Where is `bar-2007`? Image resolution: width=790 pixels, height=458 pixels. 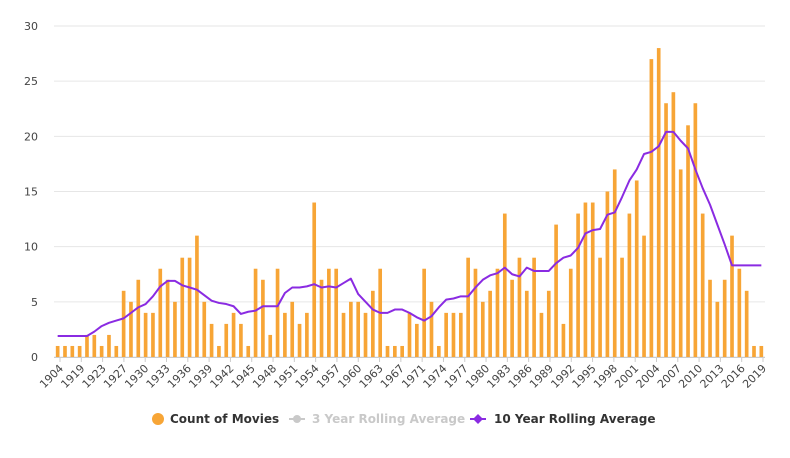 bar-2007 is located at coordinates (680, 263).